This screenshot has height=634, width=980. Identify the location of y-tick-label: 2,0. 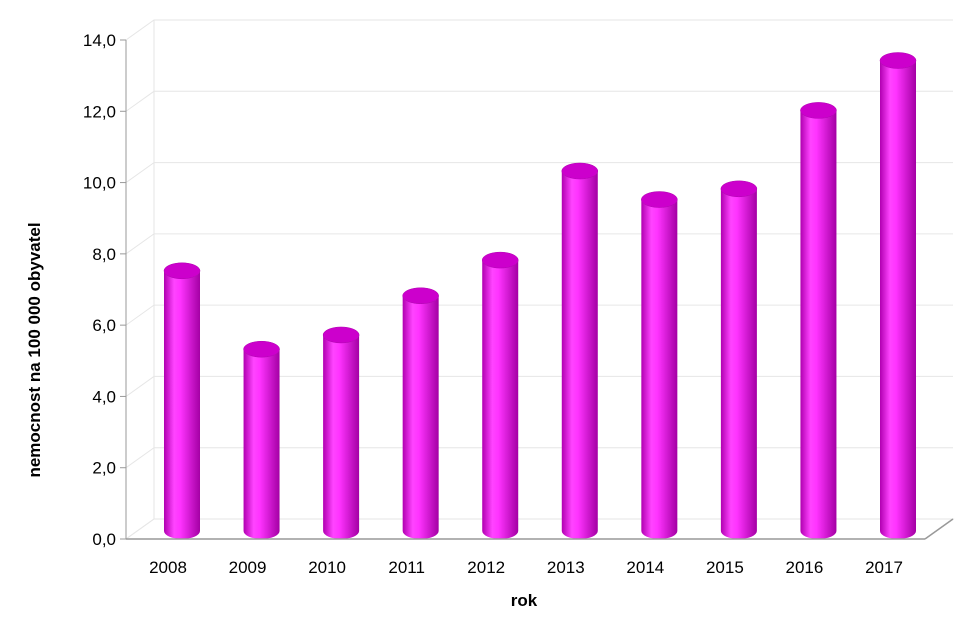
(104, 468).